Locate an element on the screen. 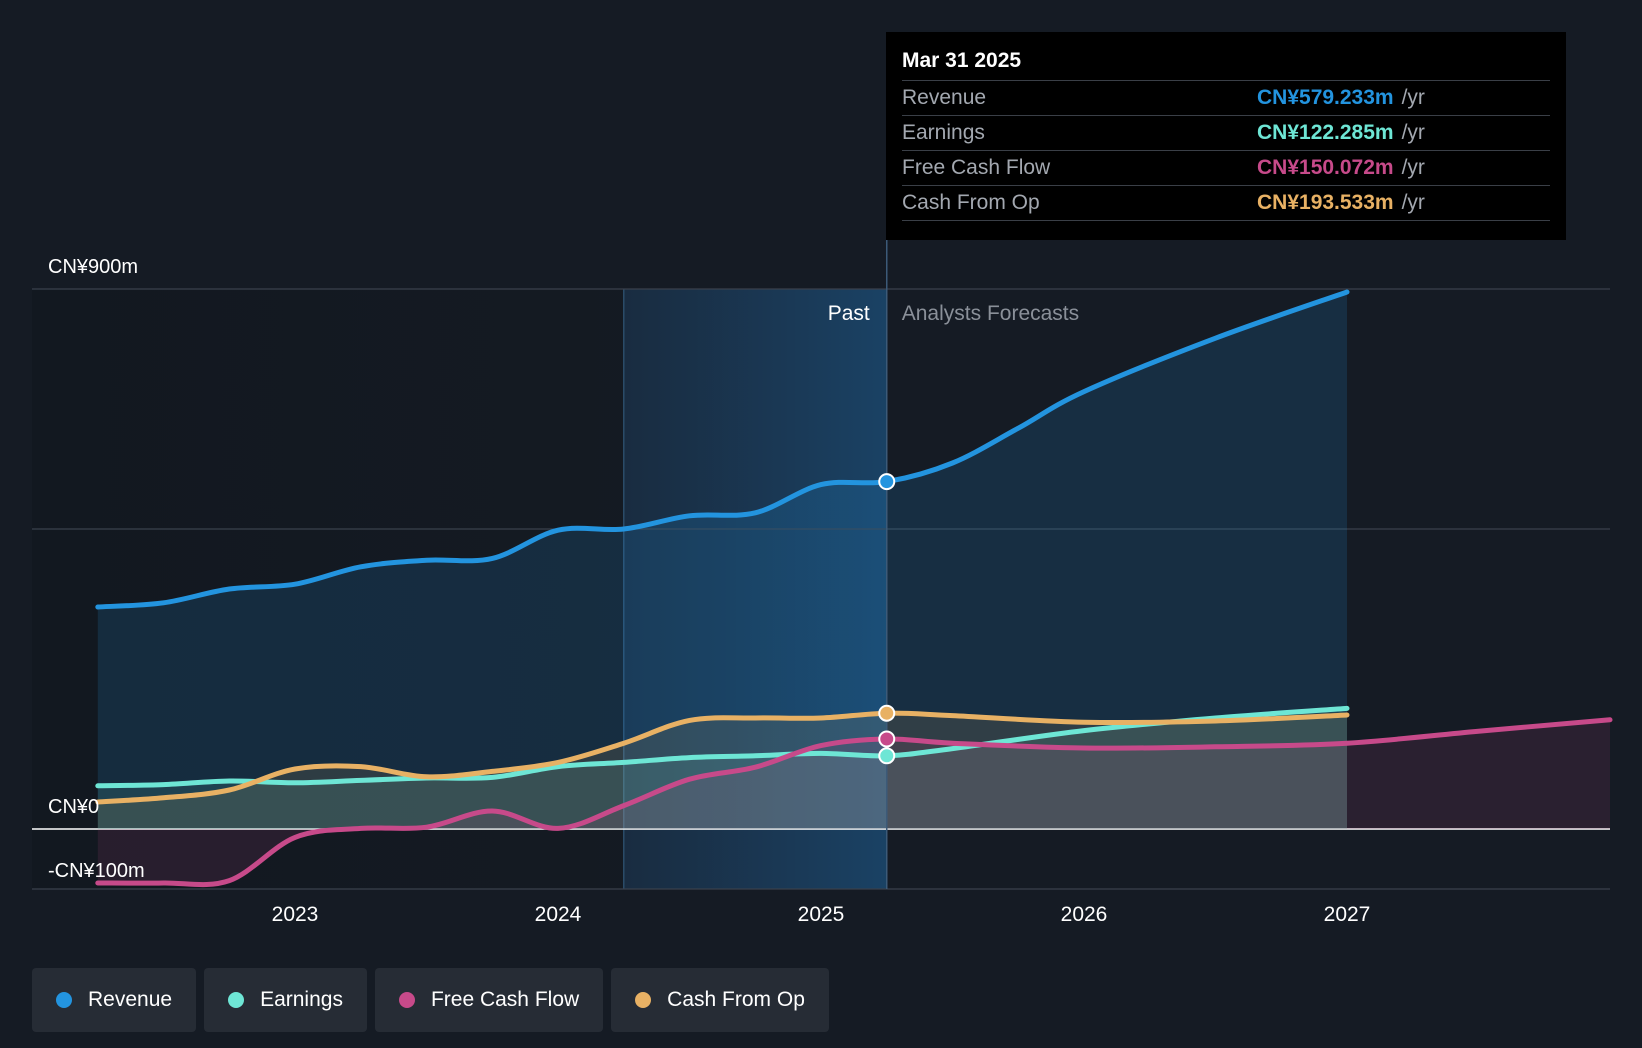 This screenshot has height=1048, width=1642. tooltip-value: CN¥193.533m is located at coordinates (1325, 202).